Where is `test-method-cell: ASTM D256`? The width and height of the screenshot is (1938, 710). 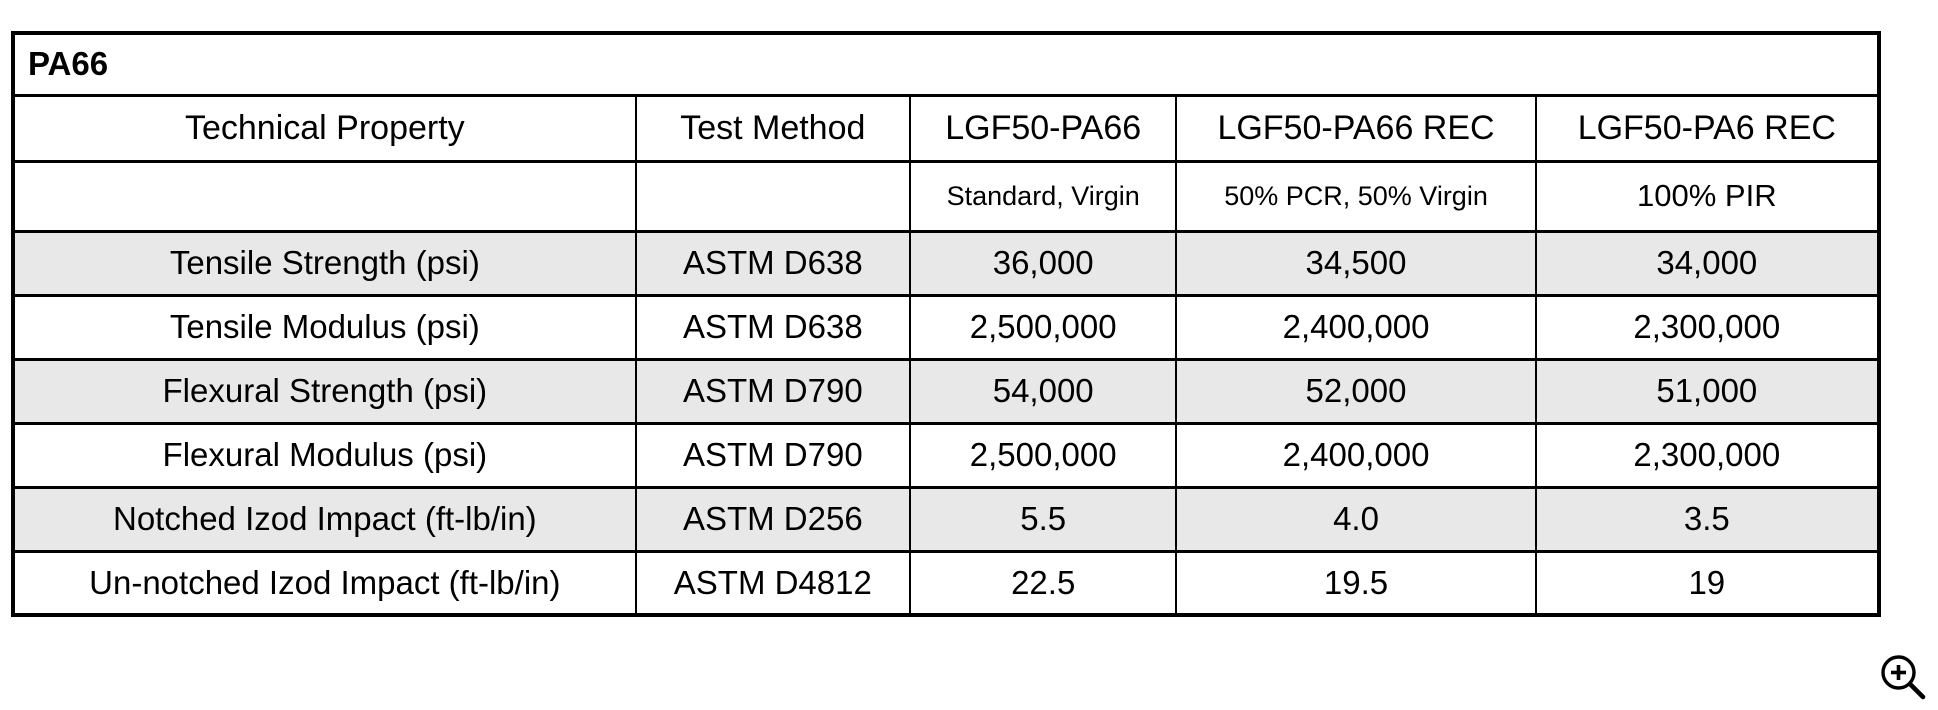 test-method-cell: ASTM D256 is located at coordinates (772, 519).